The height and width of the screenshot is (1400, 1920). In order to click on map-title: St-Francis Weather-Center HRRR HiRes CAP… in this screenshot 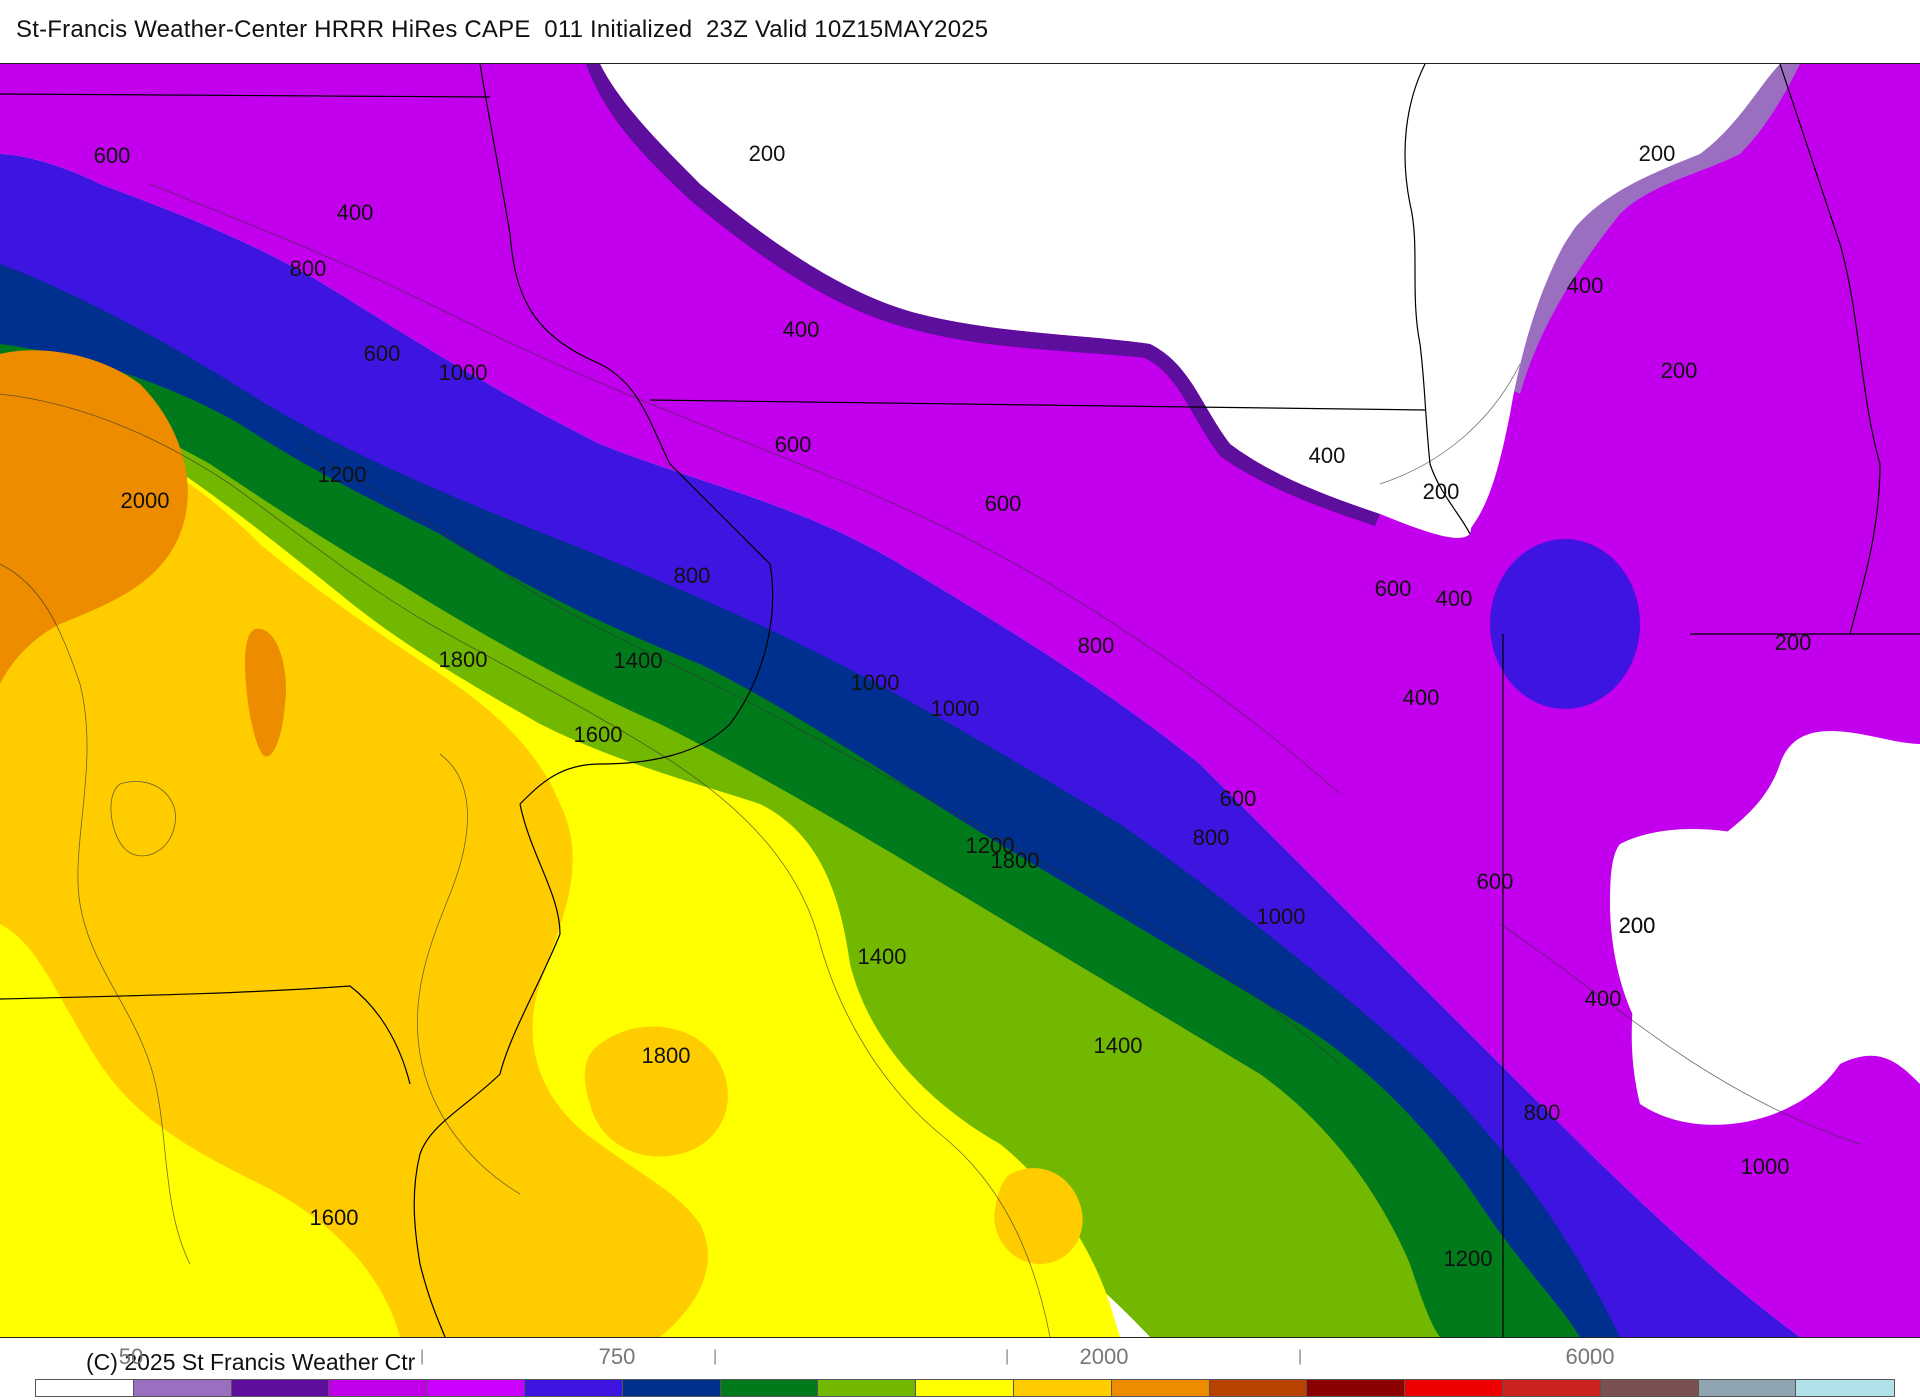, I will do `click(502, 29)`.